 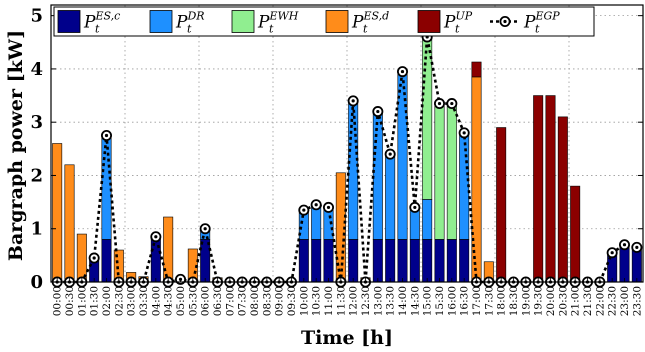 I want to click on x-tick-label-13: 06:30, so click(x=218, y=301).